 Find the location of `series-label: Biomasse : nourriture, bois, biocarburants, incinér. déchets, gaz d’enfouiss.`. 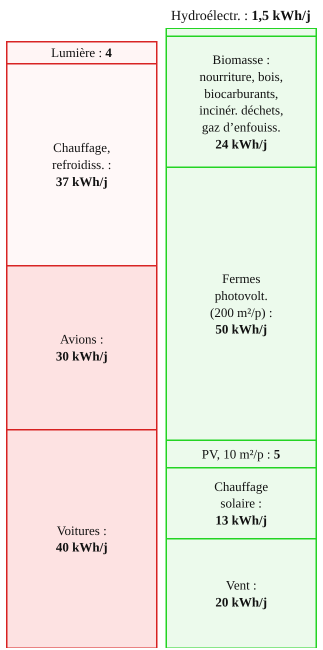

series-label: Biomasse : nourriture, bois, biocarburants, incinér. déchets, gaz d’enfouiss. is located at coordinates (241, 93).